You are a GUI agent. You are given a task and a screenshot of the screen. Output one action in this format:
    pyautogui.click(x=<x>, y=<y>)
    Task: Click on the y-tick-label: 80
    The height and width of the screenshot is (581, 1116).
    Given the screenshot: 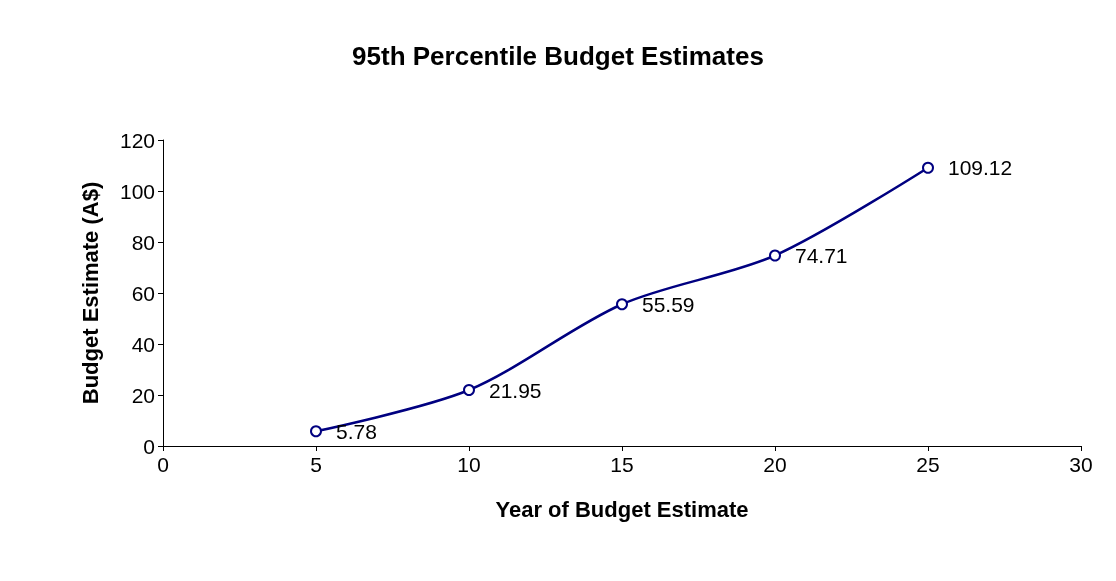 What is the action you would take?
    pyautogui.click(x=143, y=242)
    